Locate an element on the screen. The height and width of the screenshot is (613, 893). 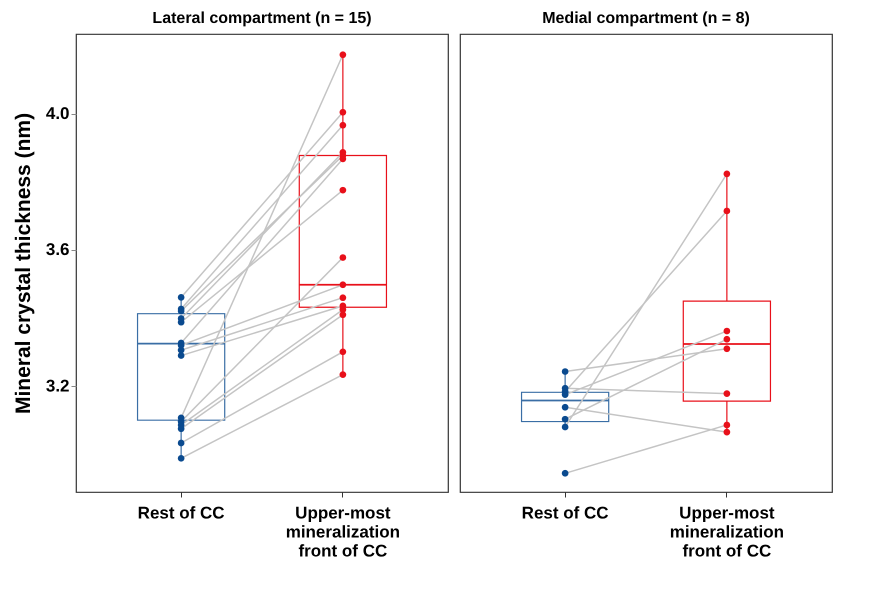
y-tick-label: 3.6 is located at coordinates (58, 250).